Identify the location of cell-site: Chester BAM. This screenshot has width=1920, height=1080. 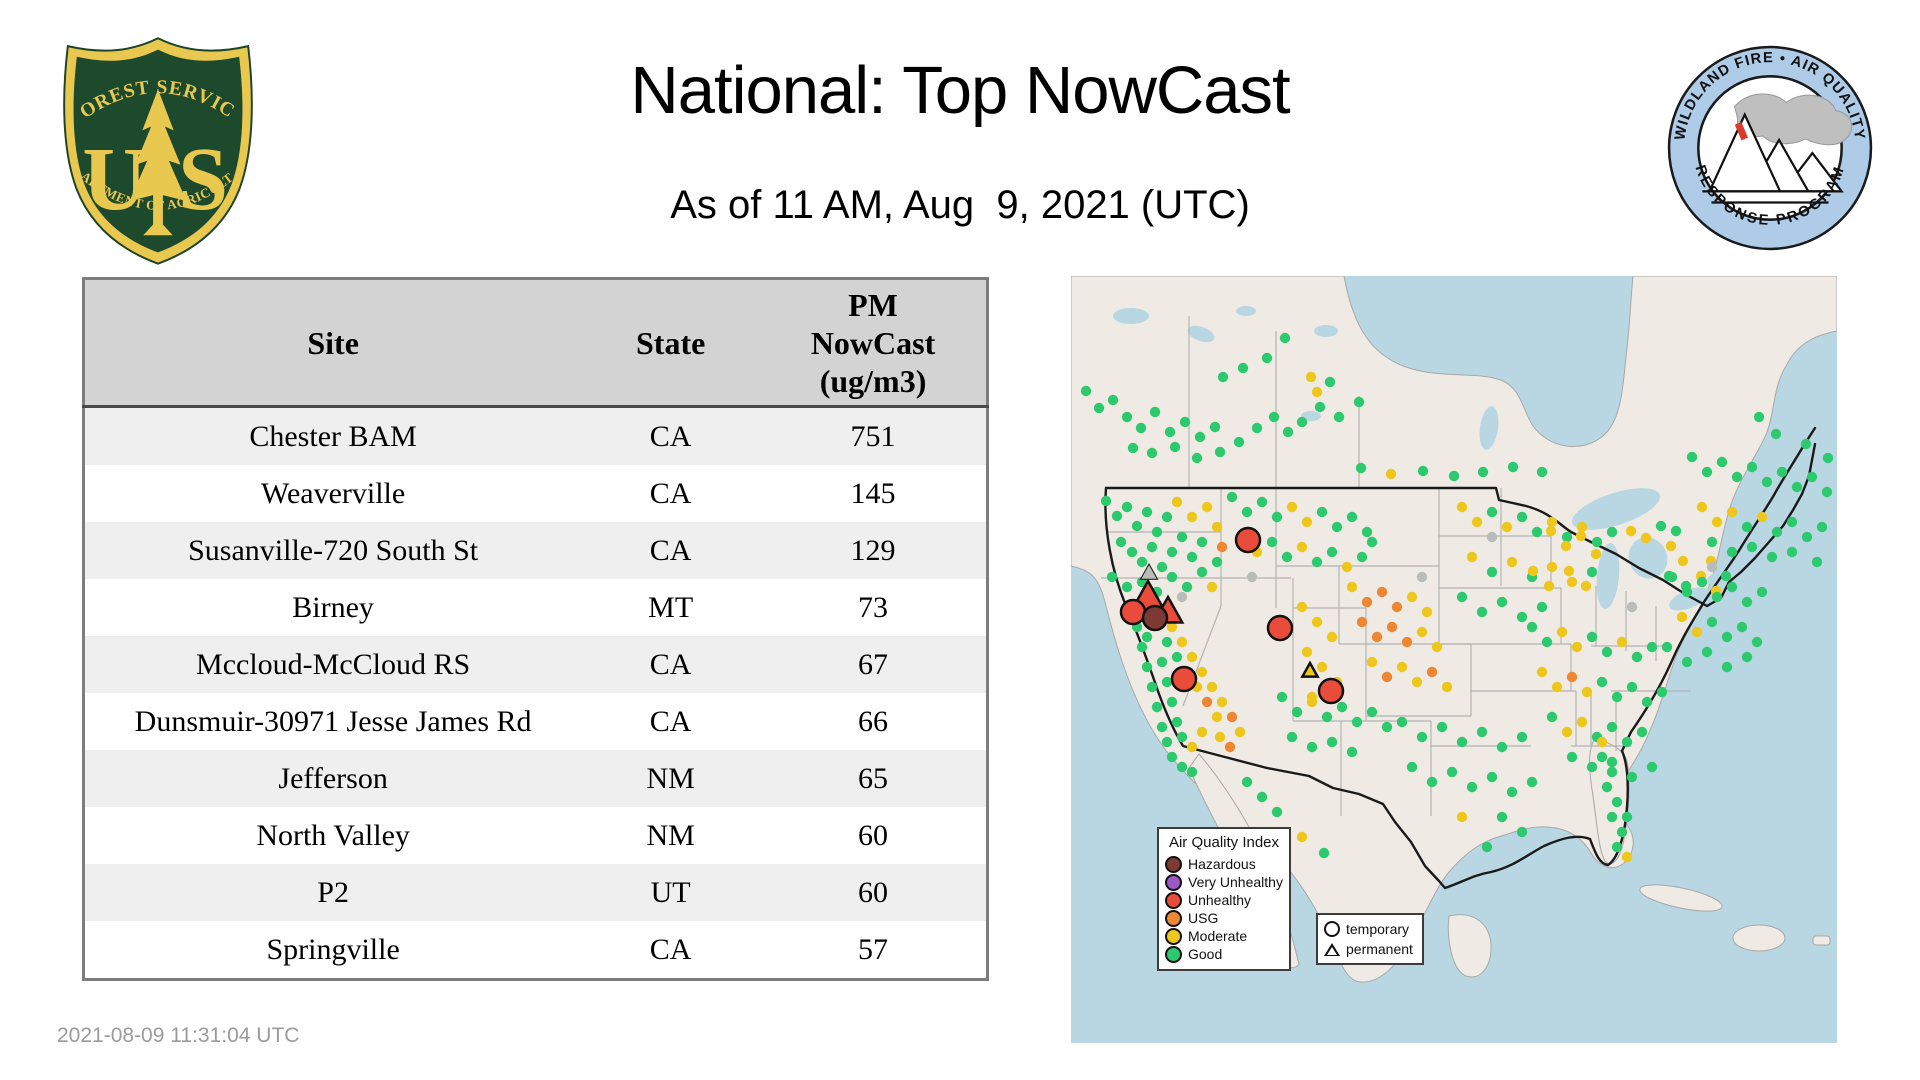
(333, 436).